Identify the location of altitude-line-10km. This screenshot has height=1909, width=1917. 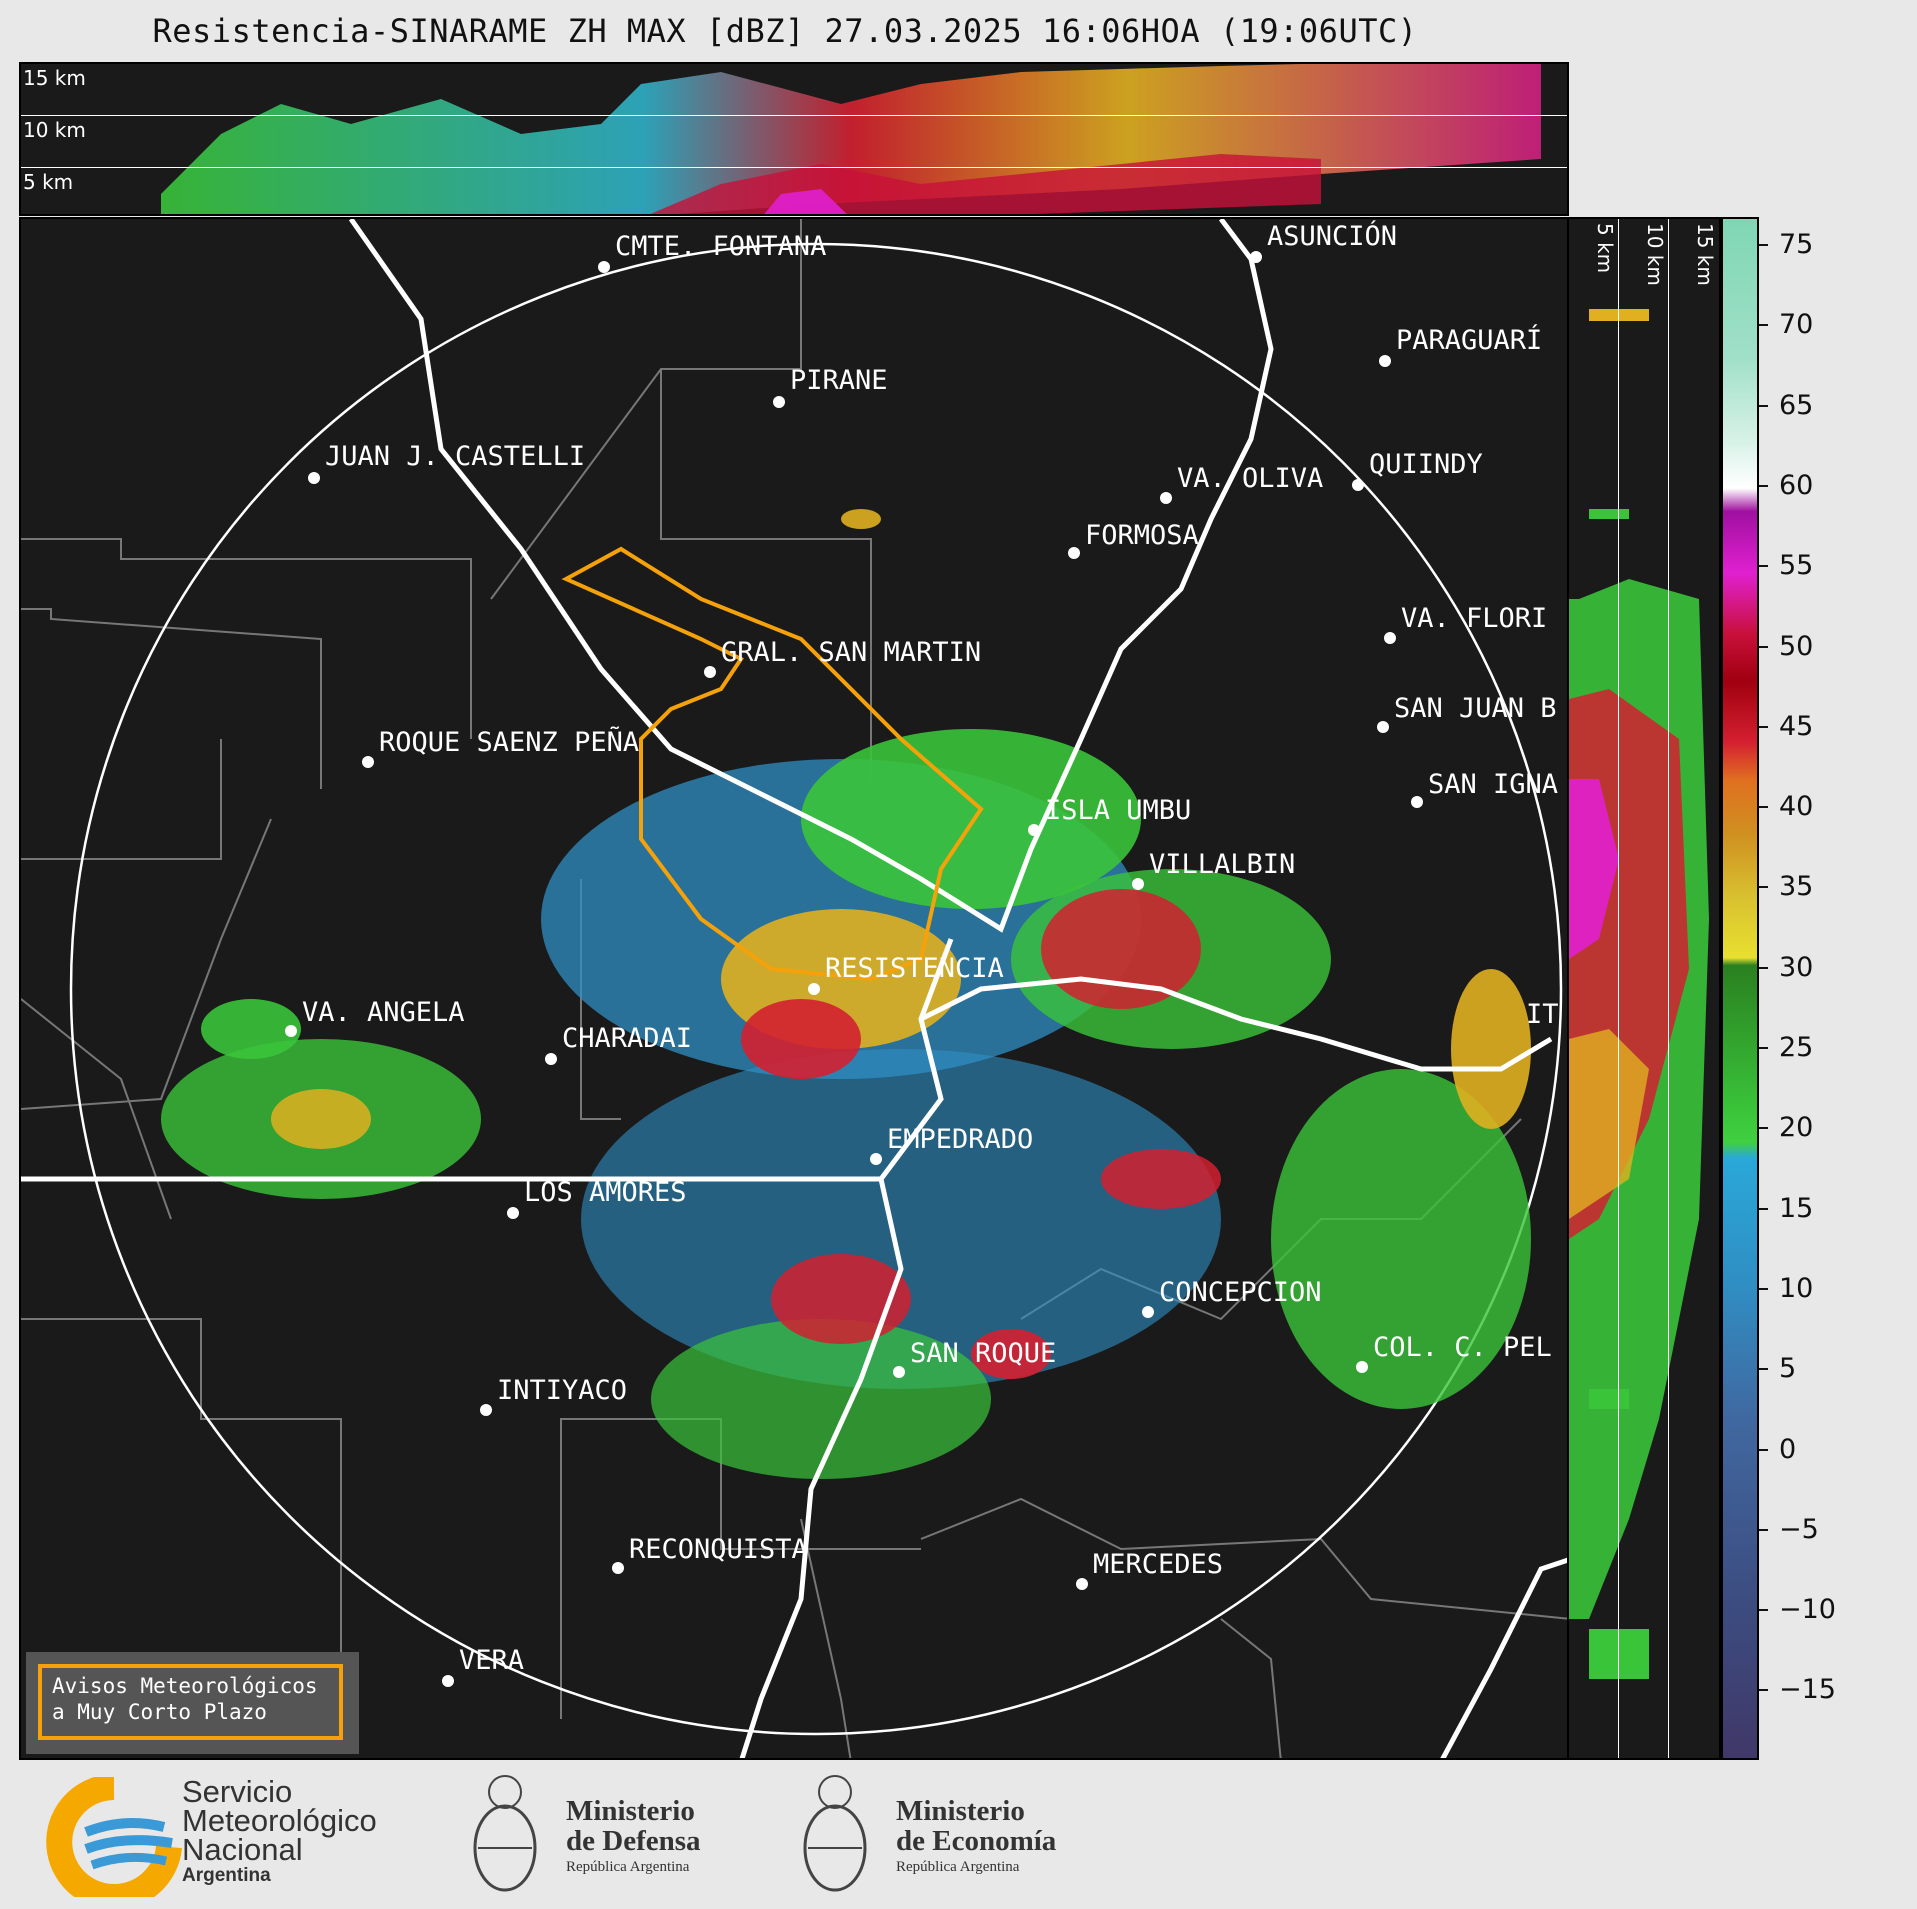
(794, 115).